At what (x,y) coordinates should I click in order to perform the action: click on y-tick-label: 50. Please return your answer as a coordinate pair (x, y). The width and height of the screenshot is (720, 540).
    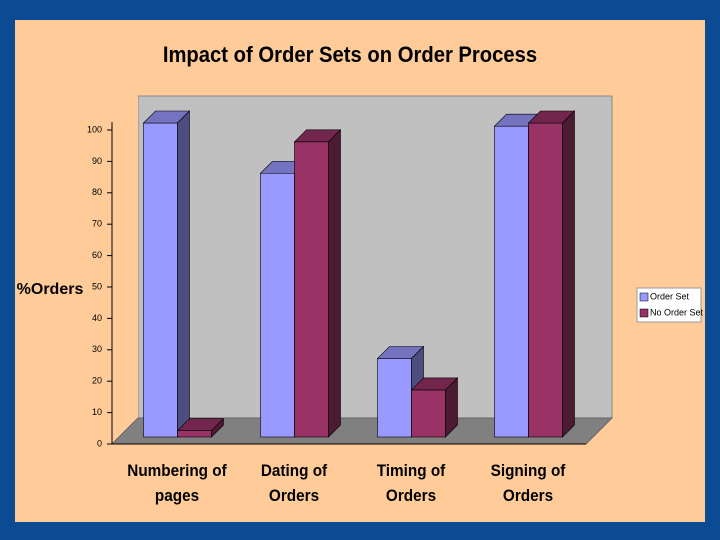
    Looking at the image, I should click on (97, 286).